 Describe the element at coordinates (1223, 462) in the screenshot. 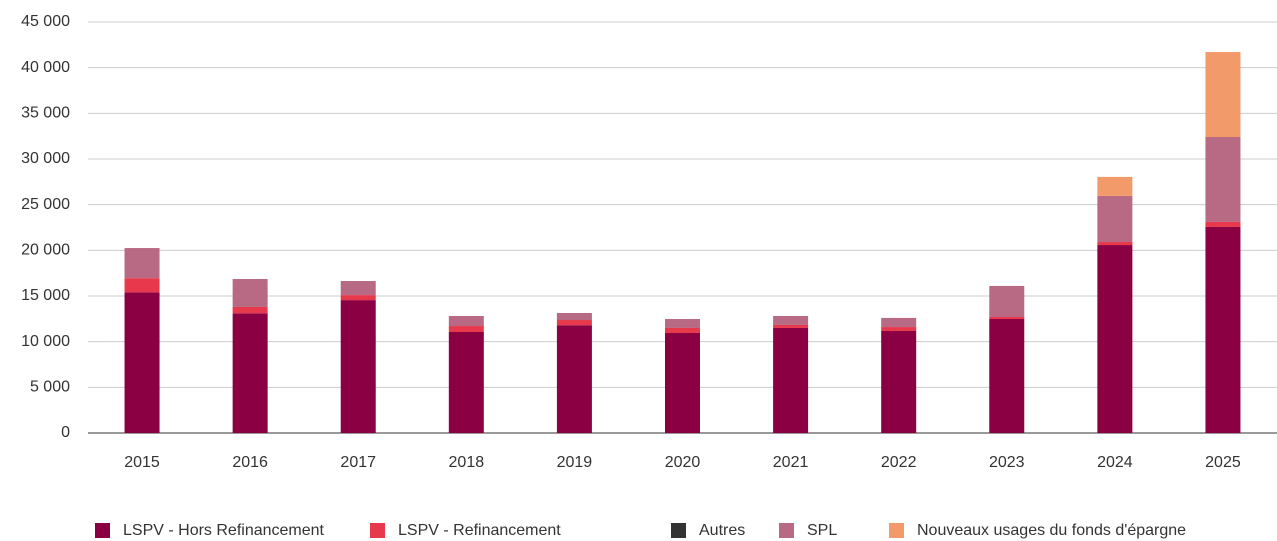

I see `x-tick-label: 2025` at that location.